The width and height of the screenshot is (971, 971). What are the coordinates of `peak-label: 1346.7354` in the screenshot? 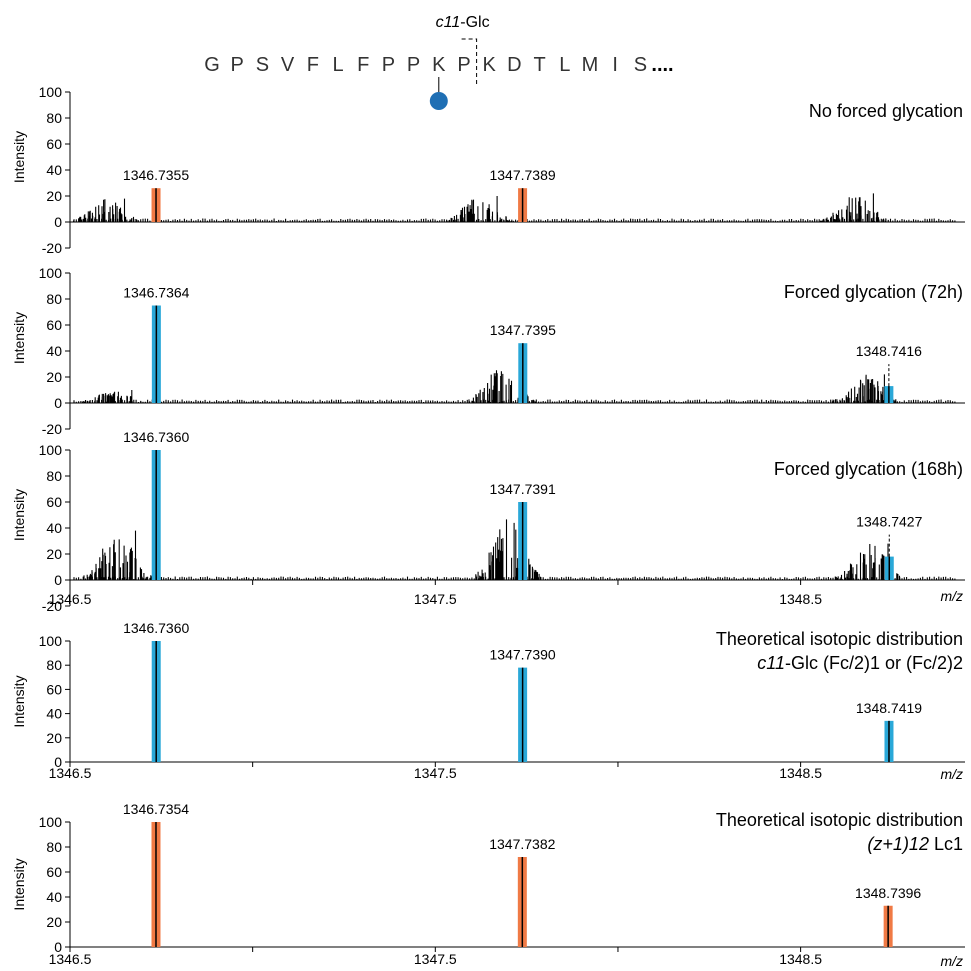 It's located at (156, 809).